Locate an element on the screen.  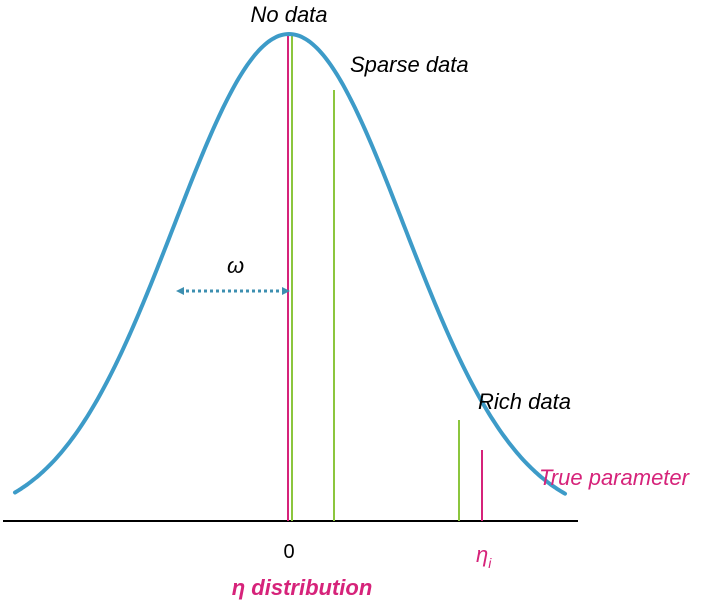
zero-tick-label: 0 is located at coordinates (288, 552).